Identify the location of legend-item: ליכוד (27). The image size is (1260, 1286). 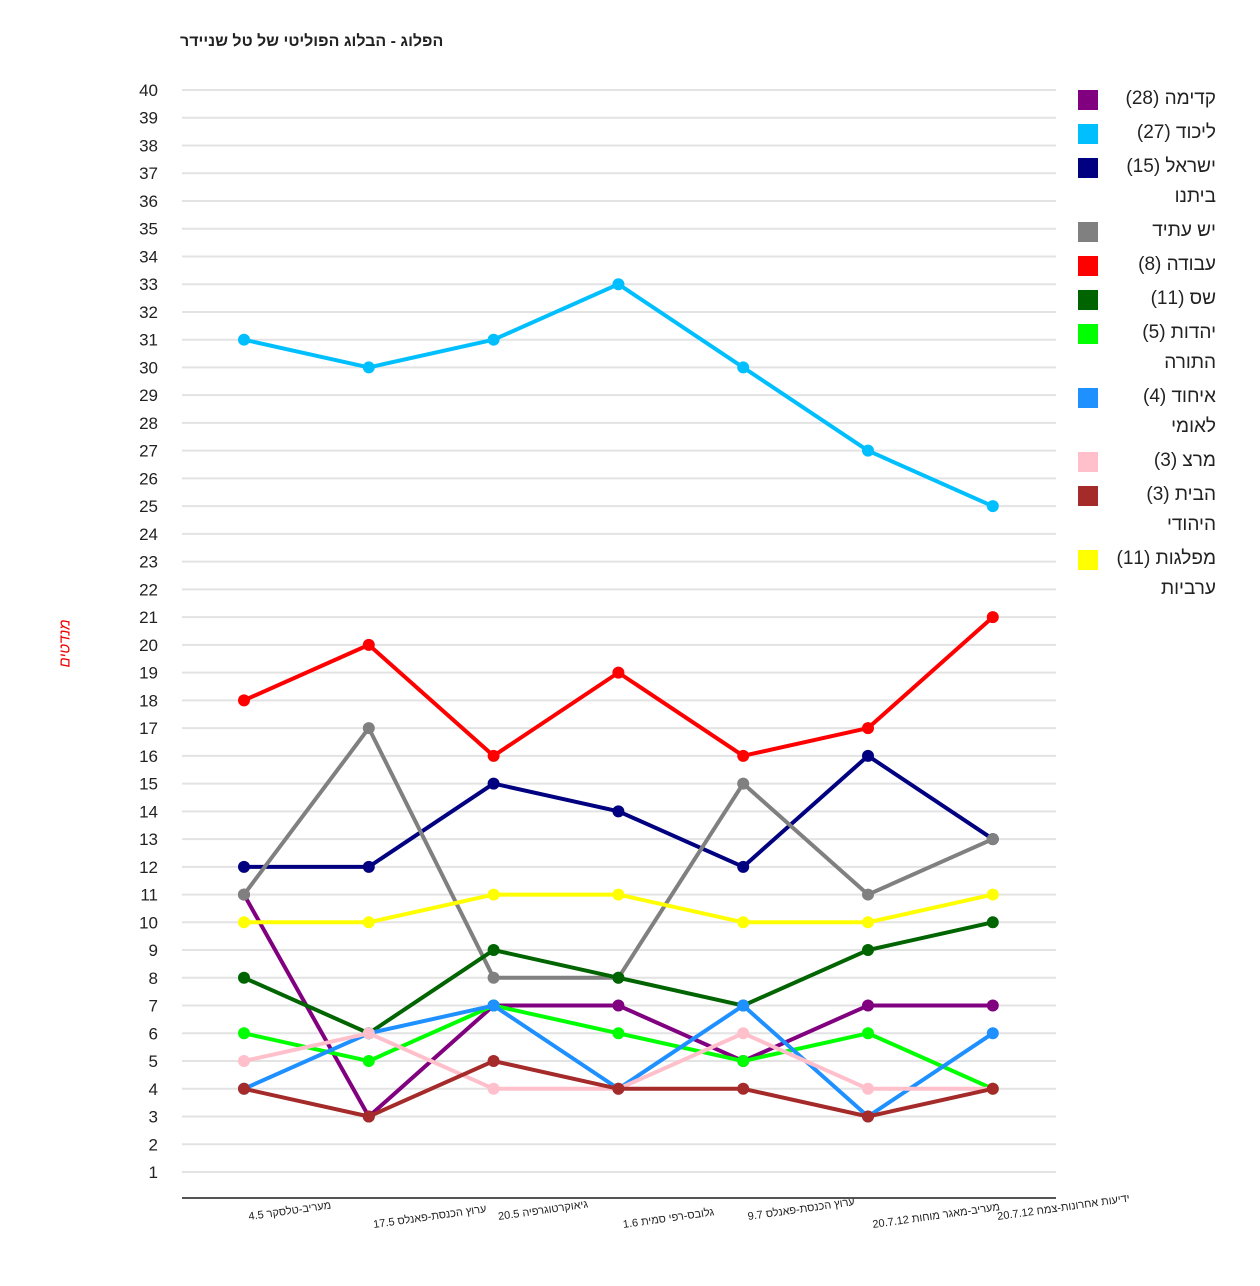
(1163, 135).